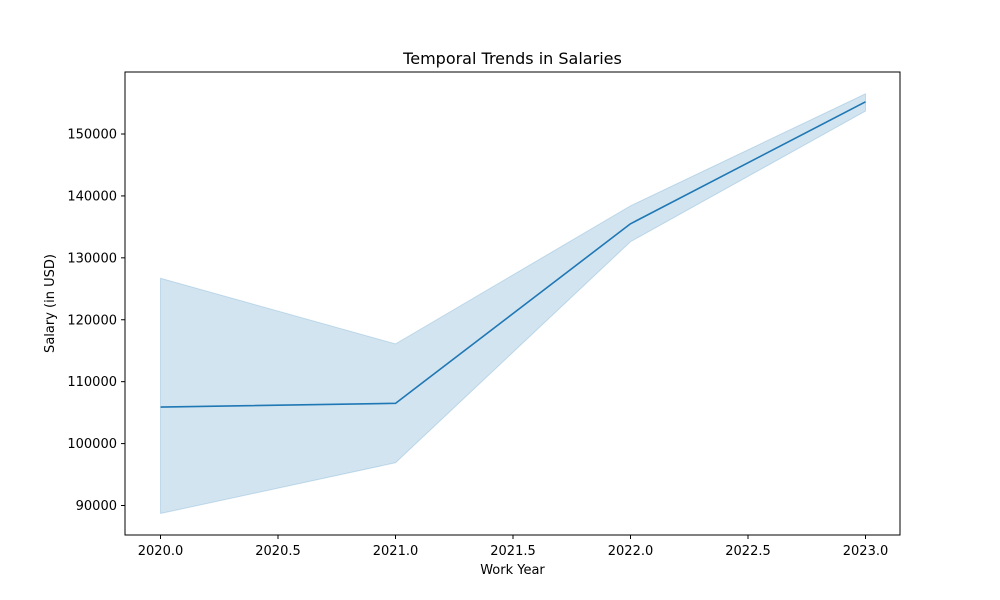 This screenshot has width=1000, height=600. What do you see at coordinates (161, 551) in the screenshot?
I see `x-tick-label: 2020.0` at bounding box center [161, 551].